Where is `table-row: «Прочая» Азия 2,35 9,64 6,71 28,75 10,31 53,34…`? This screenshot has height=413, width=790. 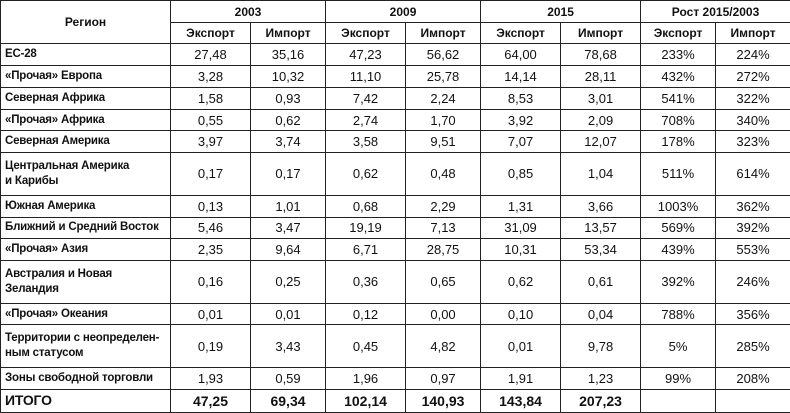
table-row: «Прочая» Азия 2,35 9,64 6,71 28,75 10,31 53,34… is located at coordinates (395, 250).